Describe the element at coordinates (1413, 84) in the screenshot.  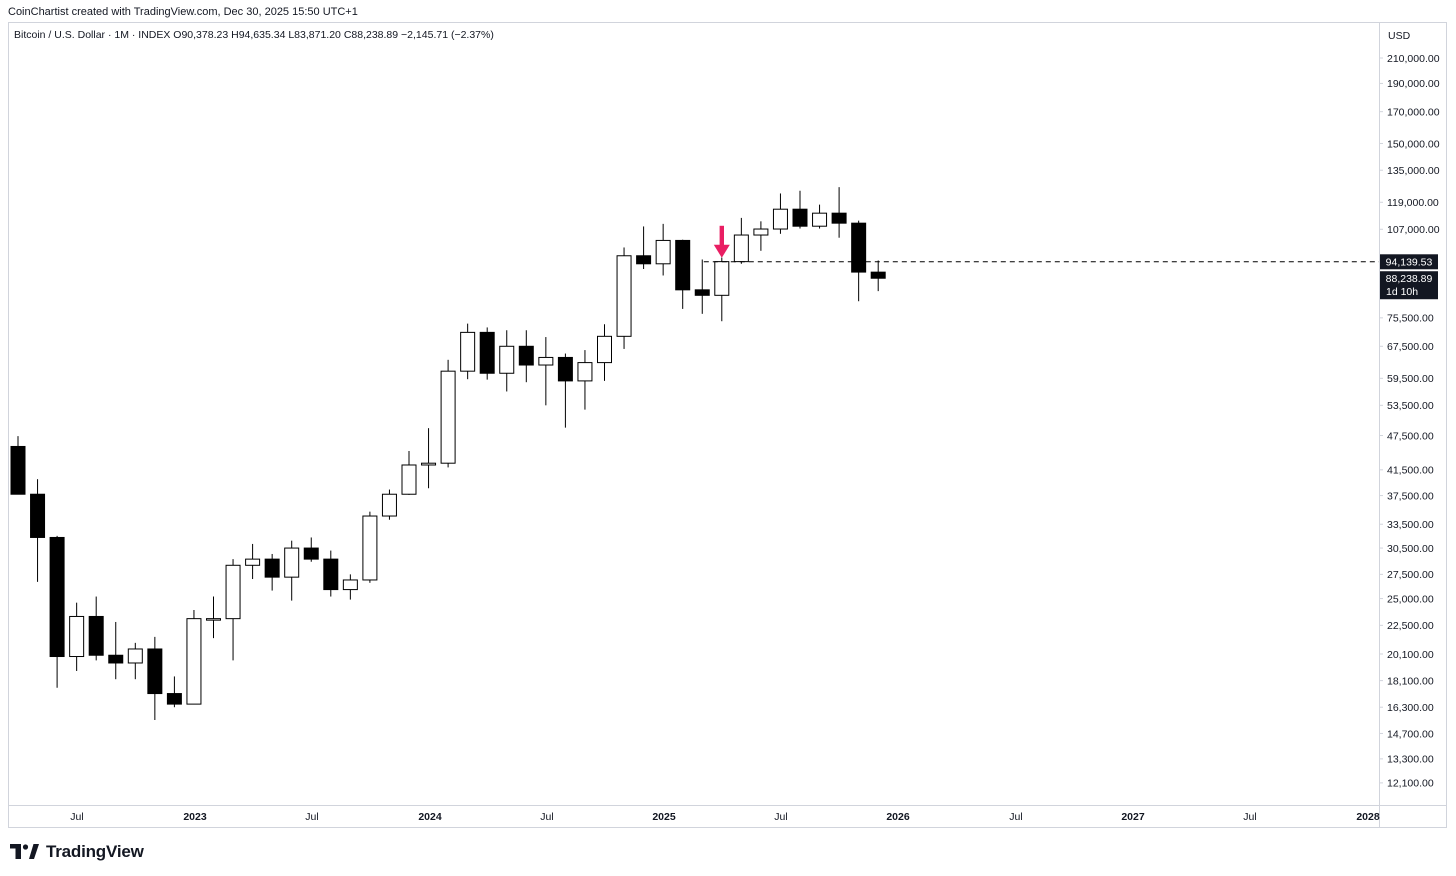
I see `price-tick-label: 190,000.00` at that location.